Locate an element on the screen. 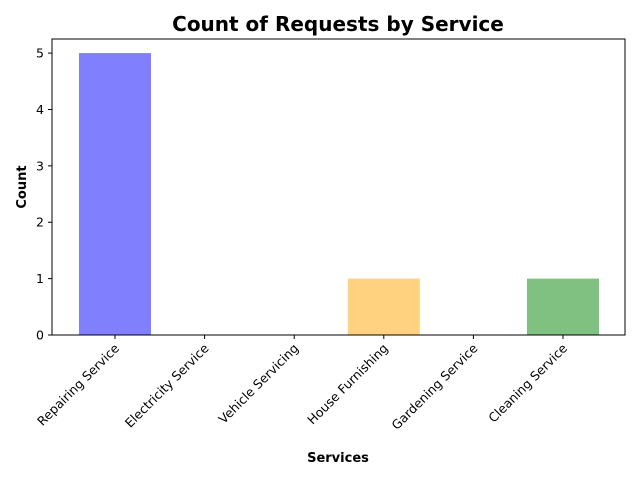 This screenshot has height=480, width=640. y-tick-label: 5 is located at coordinates (40, 53).